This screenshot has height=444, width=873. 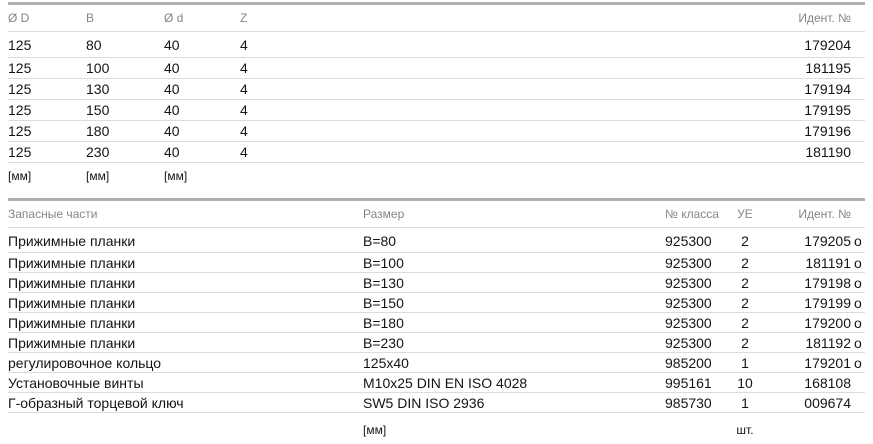 I want to click on table-cell: B=180, so click(x=514, y=322).